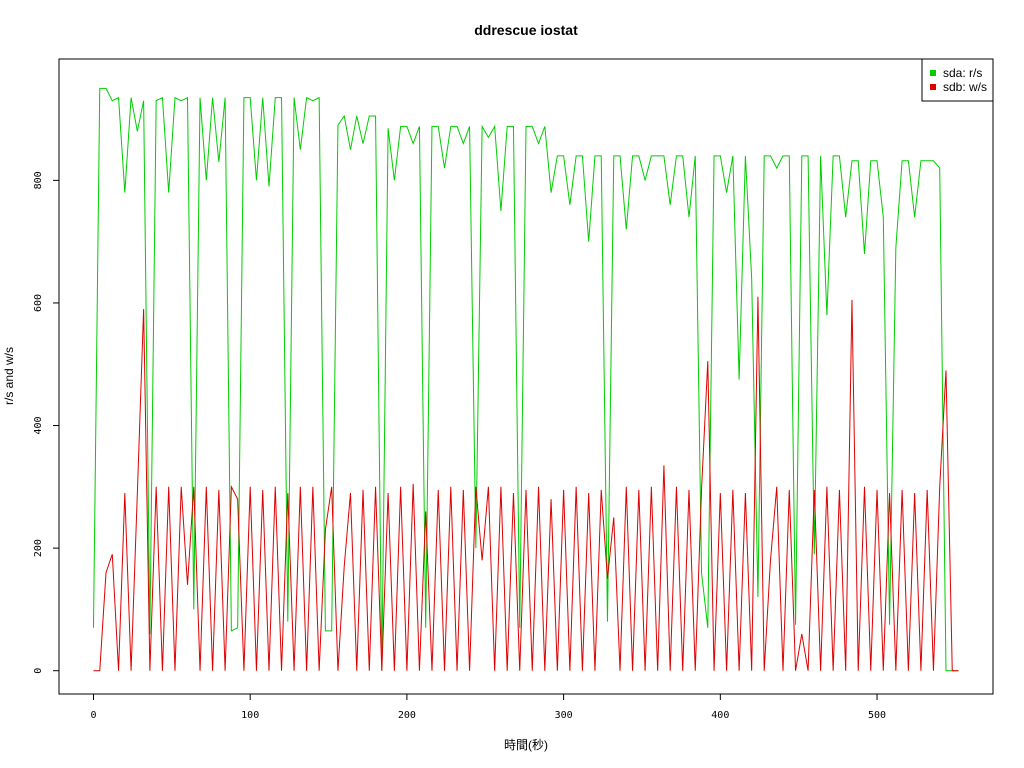  Describe the element at coordinates (407, 715) in the screenshot. I see `x-tick-label: 200` at that location.